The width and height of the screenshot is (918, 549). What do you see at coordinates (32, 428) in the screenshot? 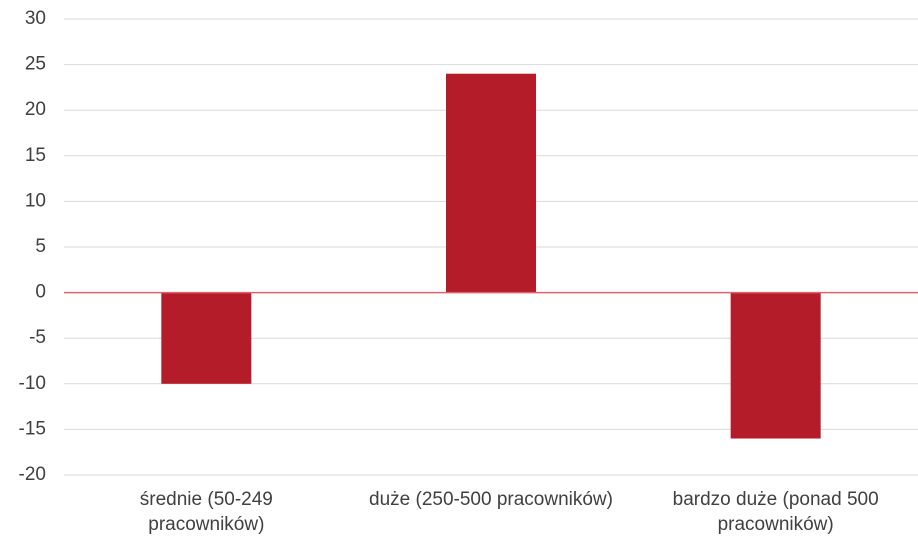
I see `y-tick-label: -15` at bounding box center [32, 428].